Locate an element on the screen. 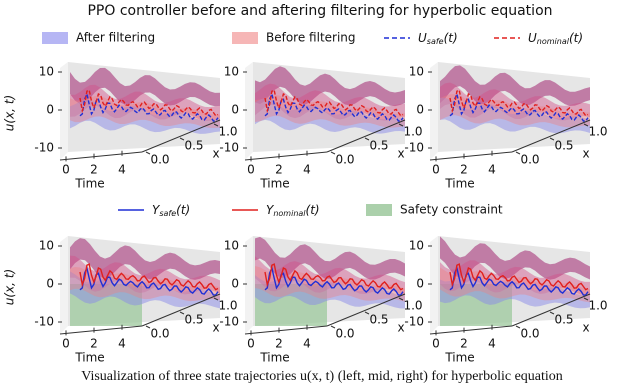 This screenshot has width=640, height=383. panel: -10 0 10 u(x, t) 0 2 4 Time 0.0 0.5 1.0 x is located at coordinates (120, 126).